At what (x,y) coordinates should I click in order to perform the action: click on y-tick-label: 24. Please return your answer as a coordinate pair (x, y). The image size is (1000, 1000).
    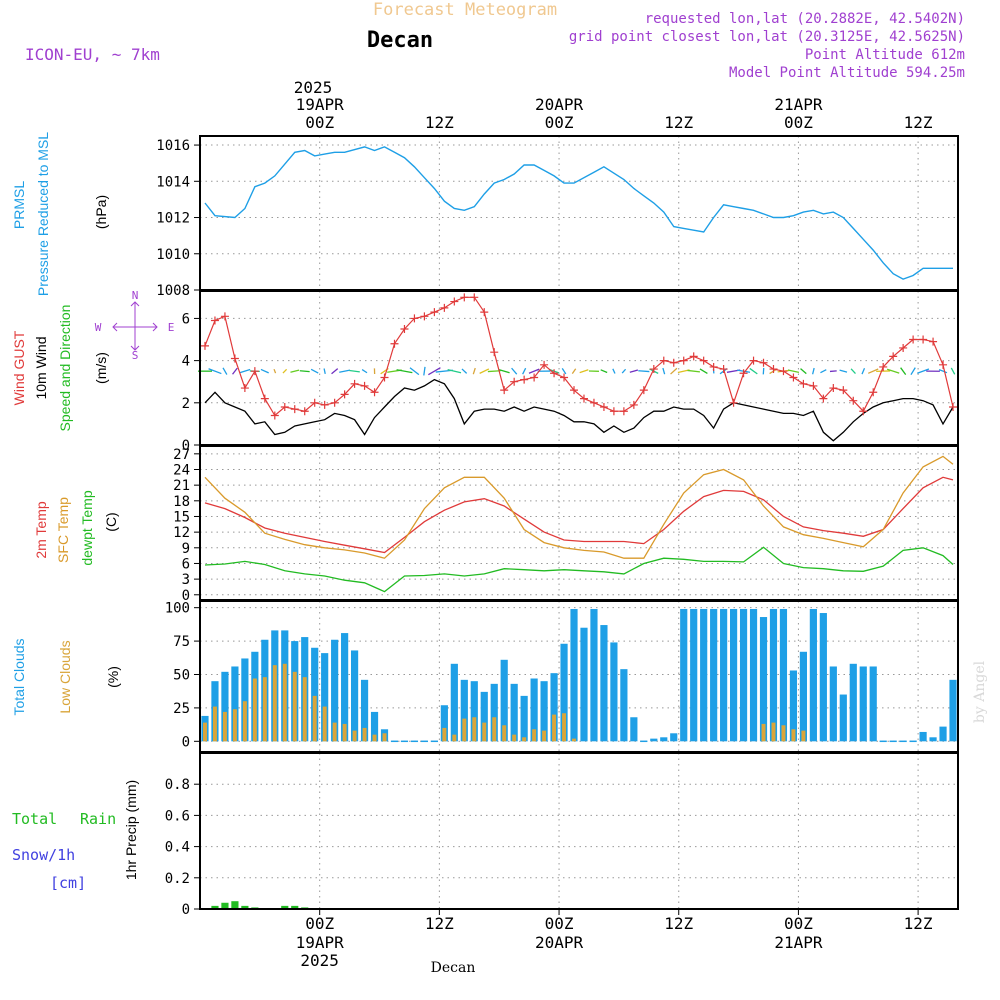
    Looking at the image, I should click on (181, 470).